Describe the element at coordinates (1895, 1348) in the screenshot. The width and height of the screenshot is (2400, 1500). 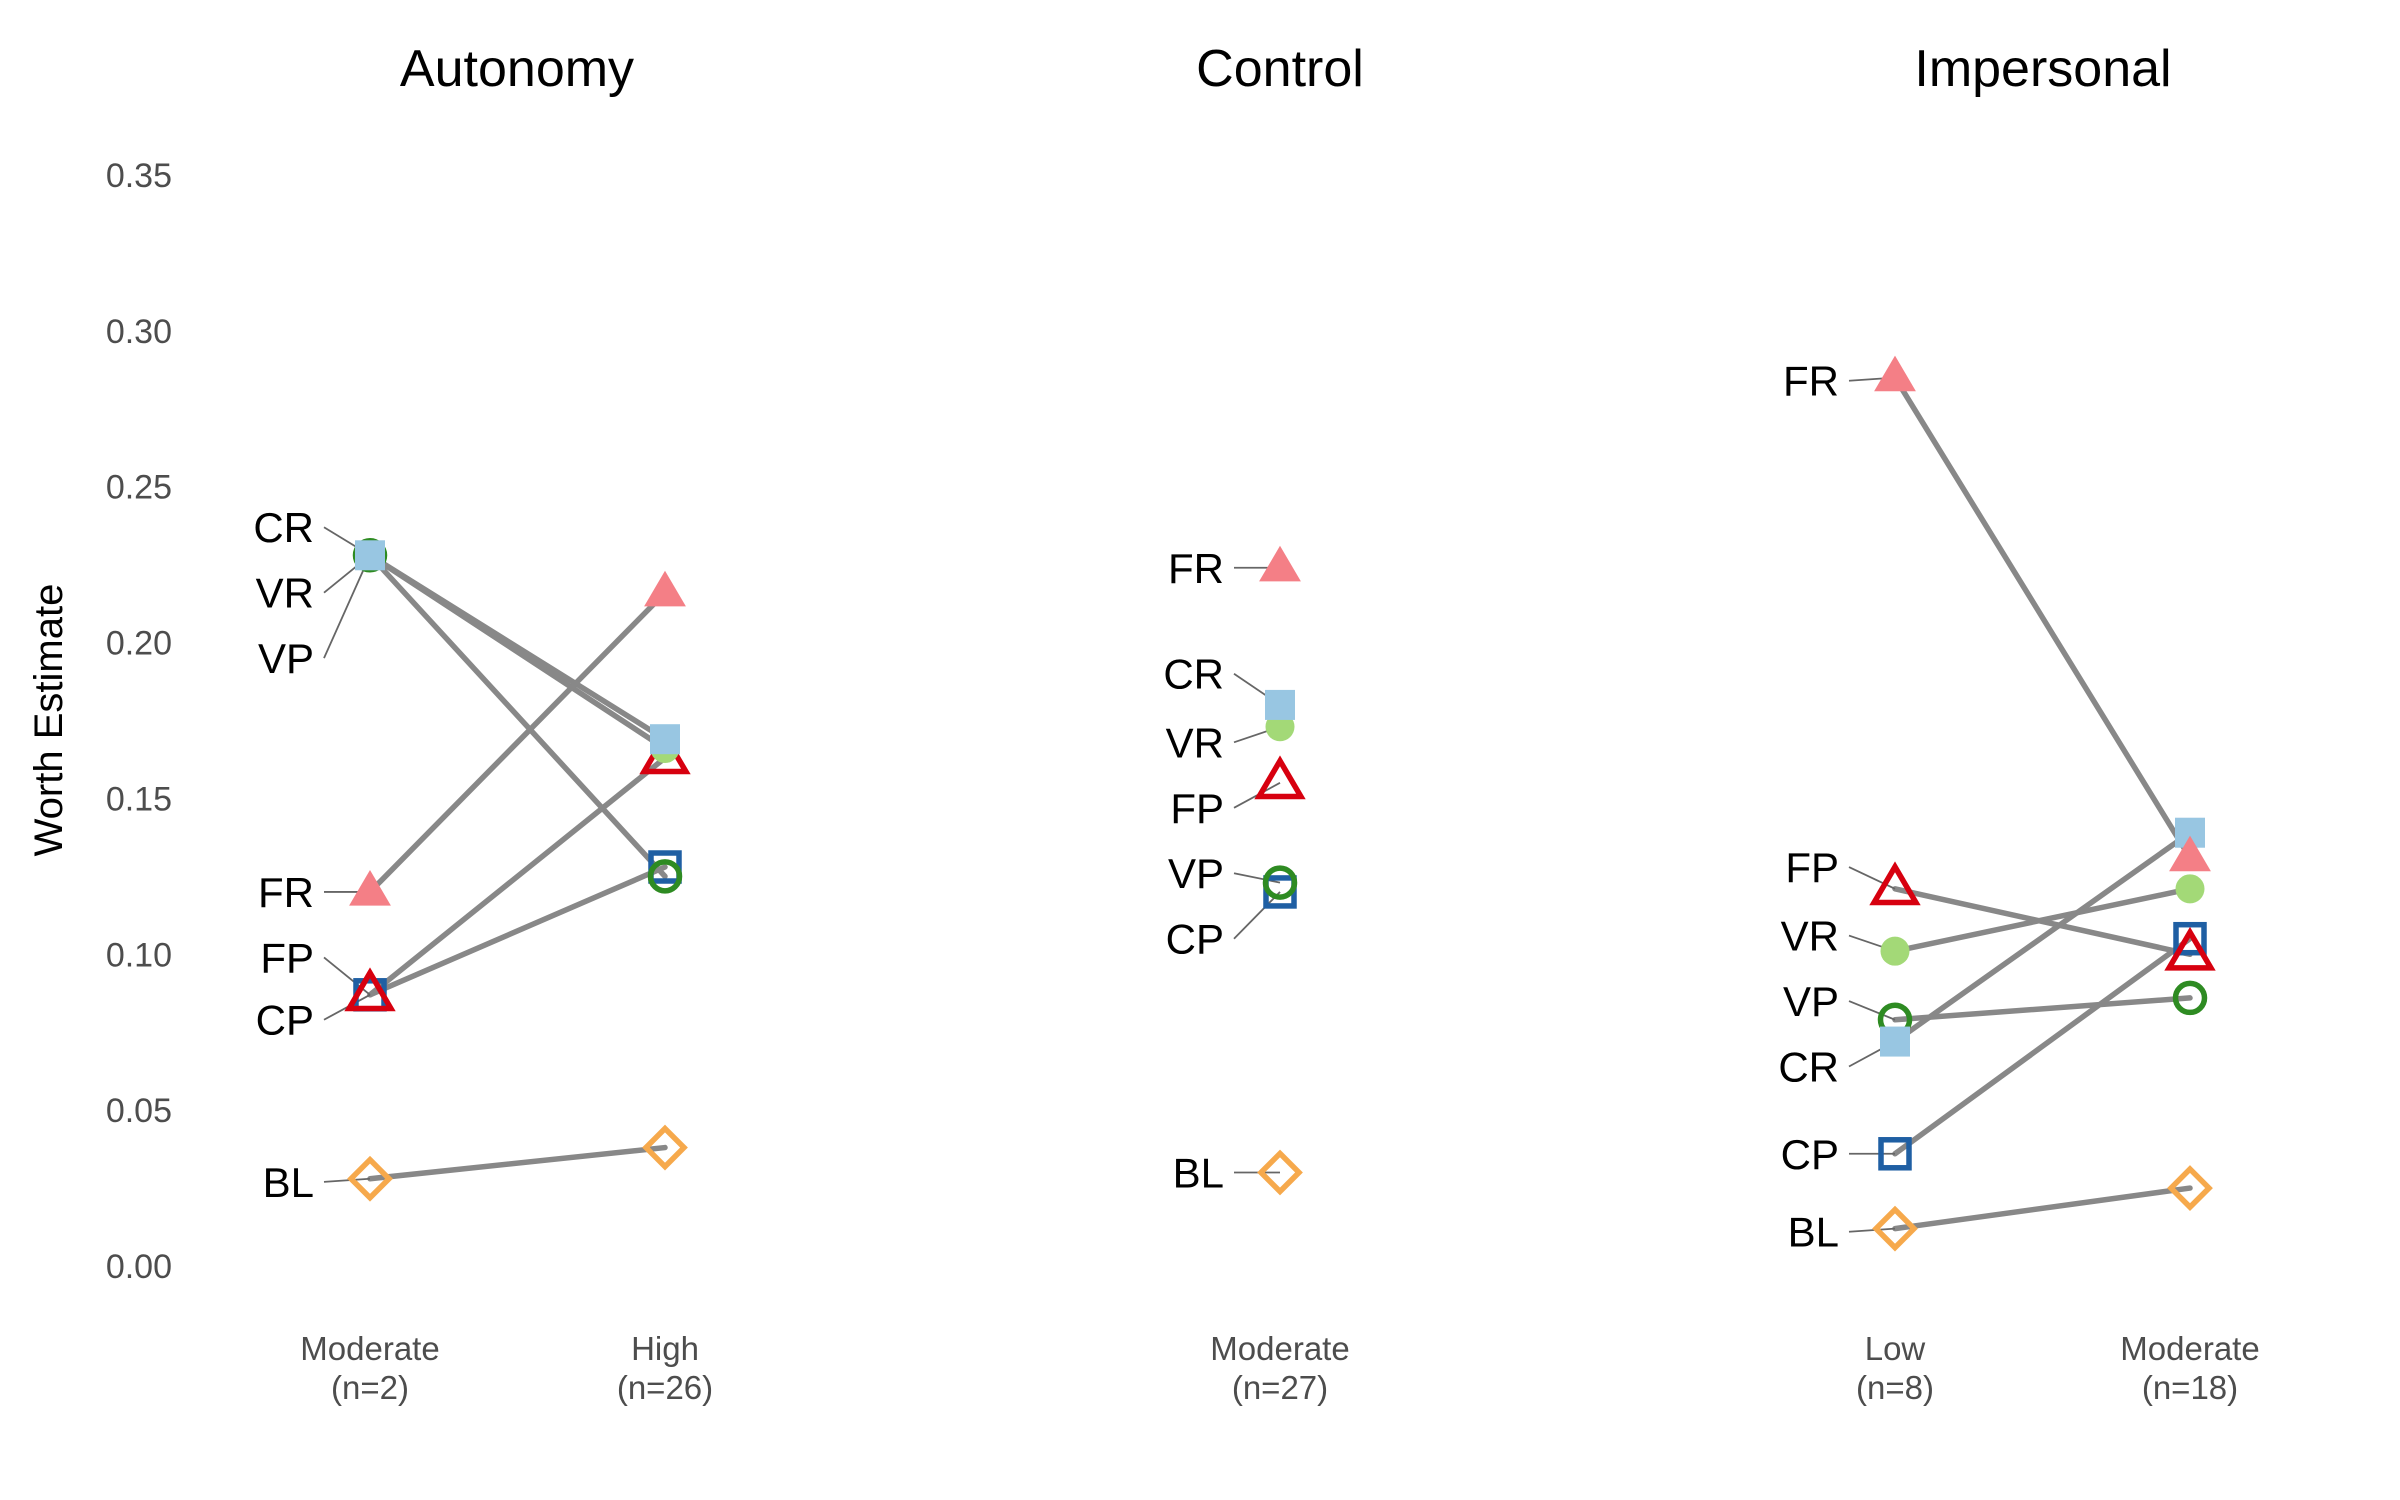
I see `x-group-label: Low` at that location.